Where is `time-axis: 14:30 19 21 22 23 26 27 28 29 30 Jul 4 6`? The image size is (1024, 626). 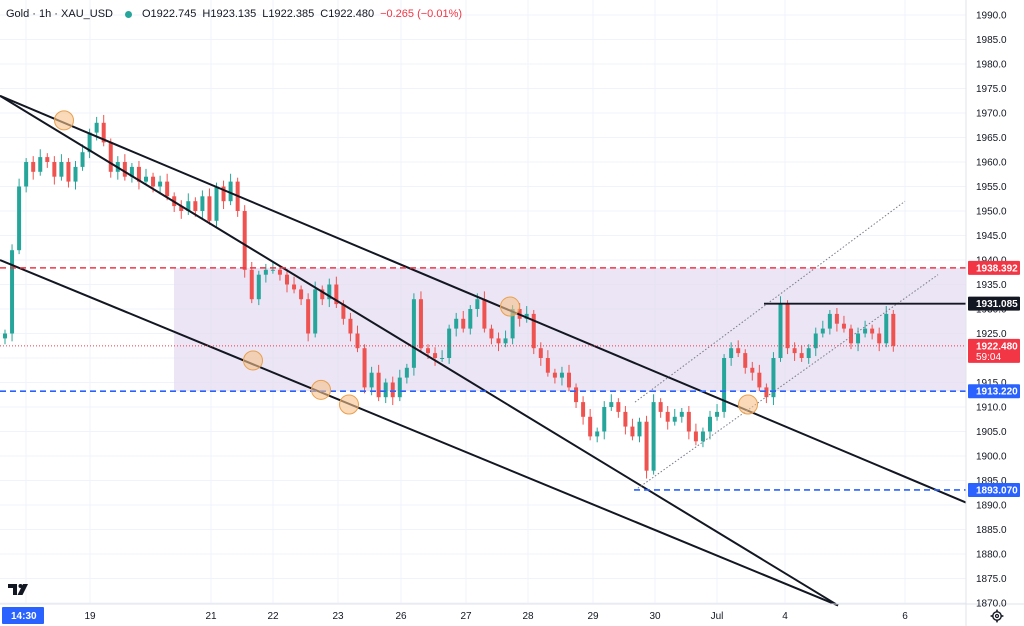 time-axis: 14:30 19 21 22 23 26 27 28 29 30 Jul 4 6 is located at coordinates (455, 615).